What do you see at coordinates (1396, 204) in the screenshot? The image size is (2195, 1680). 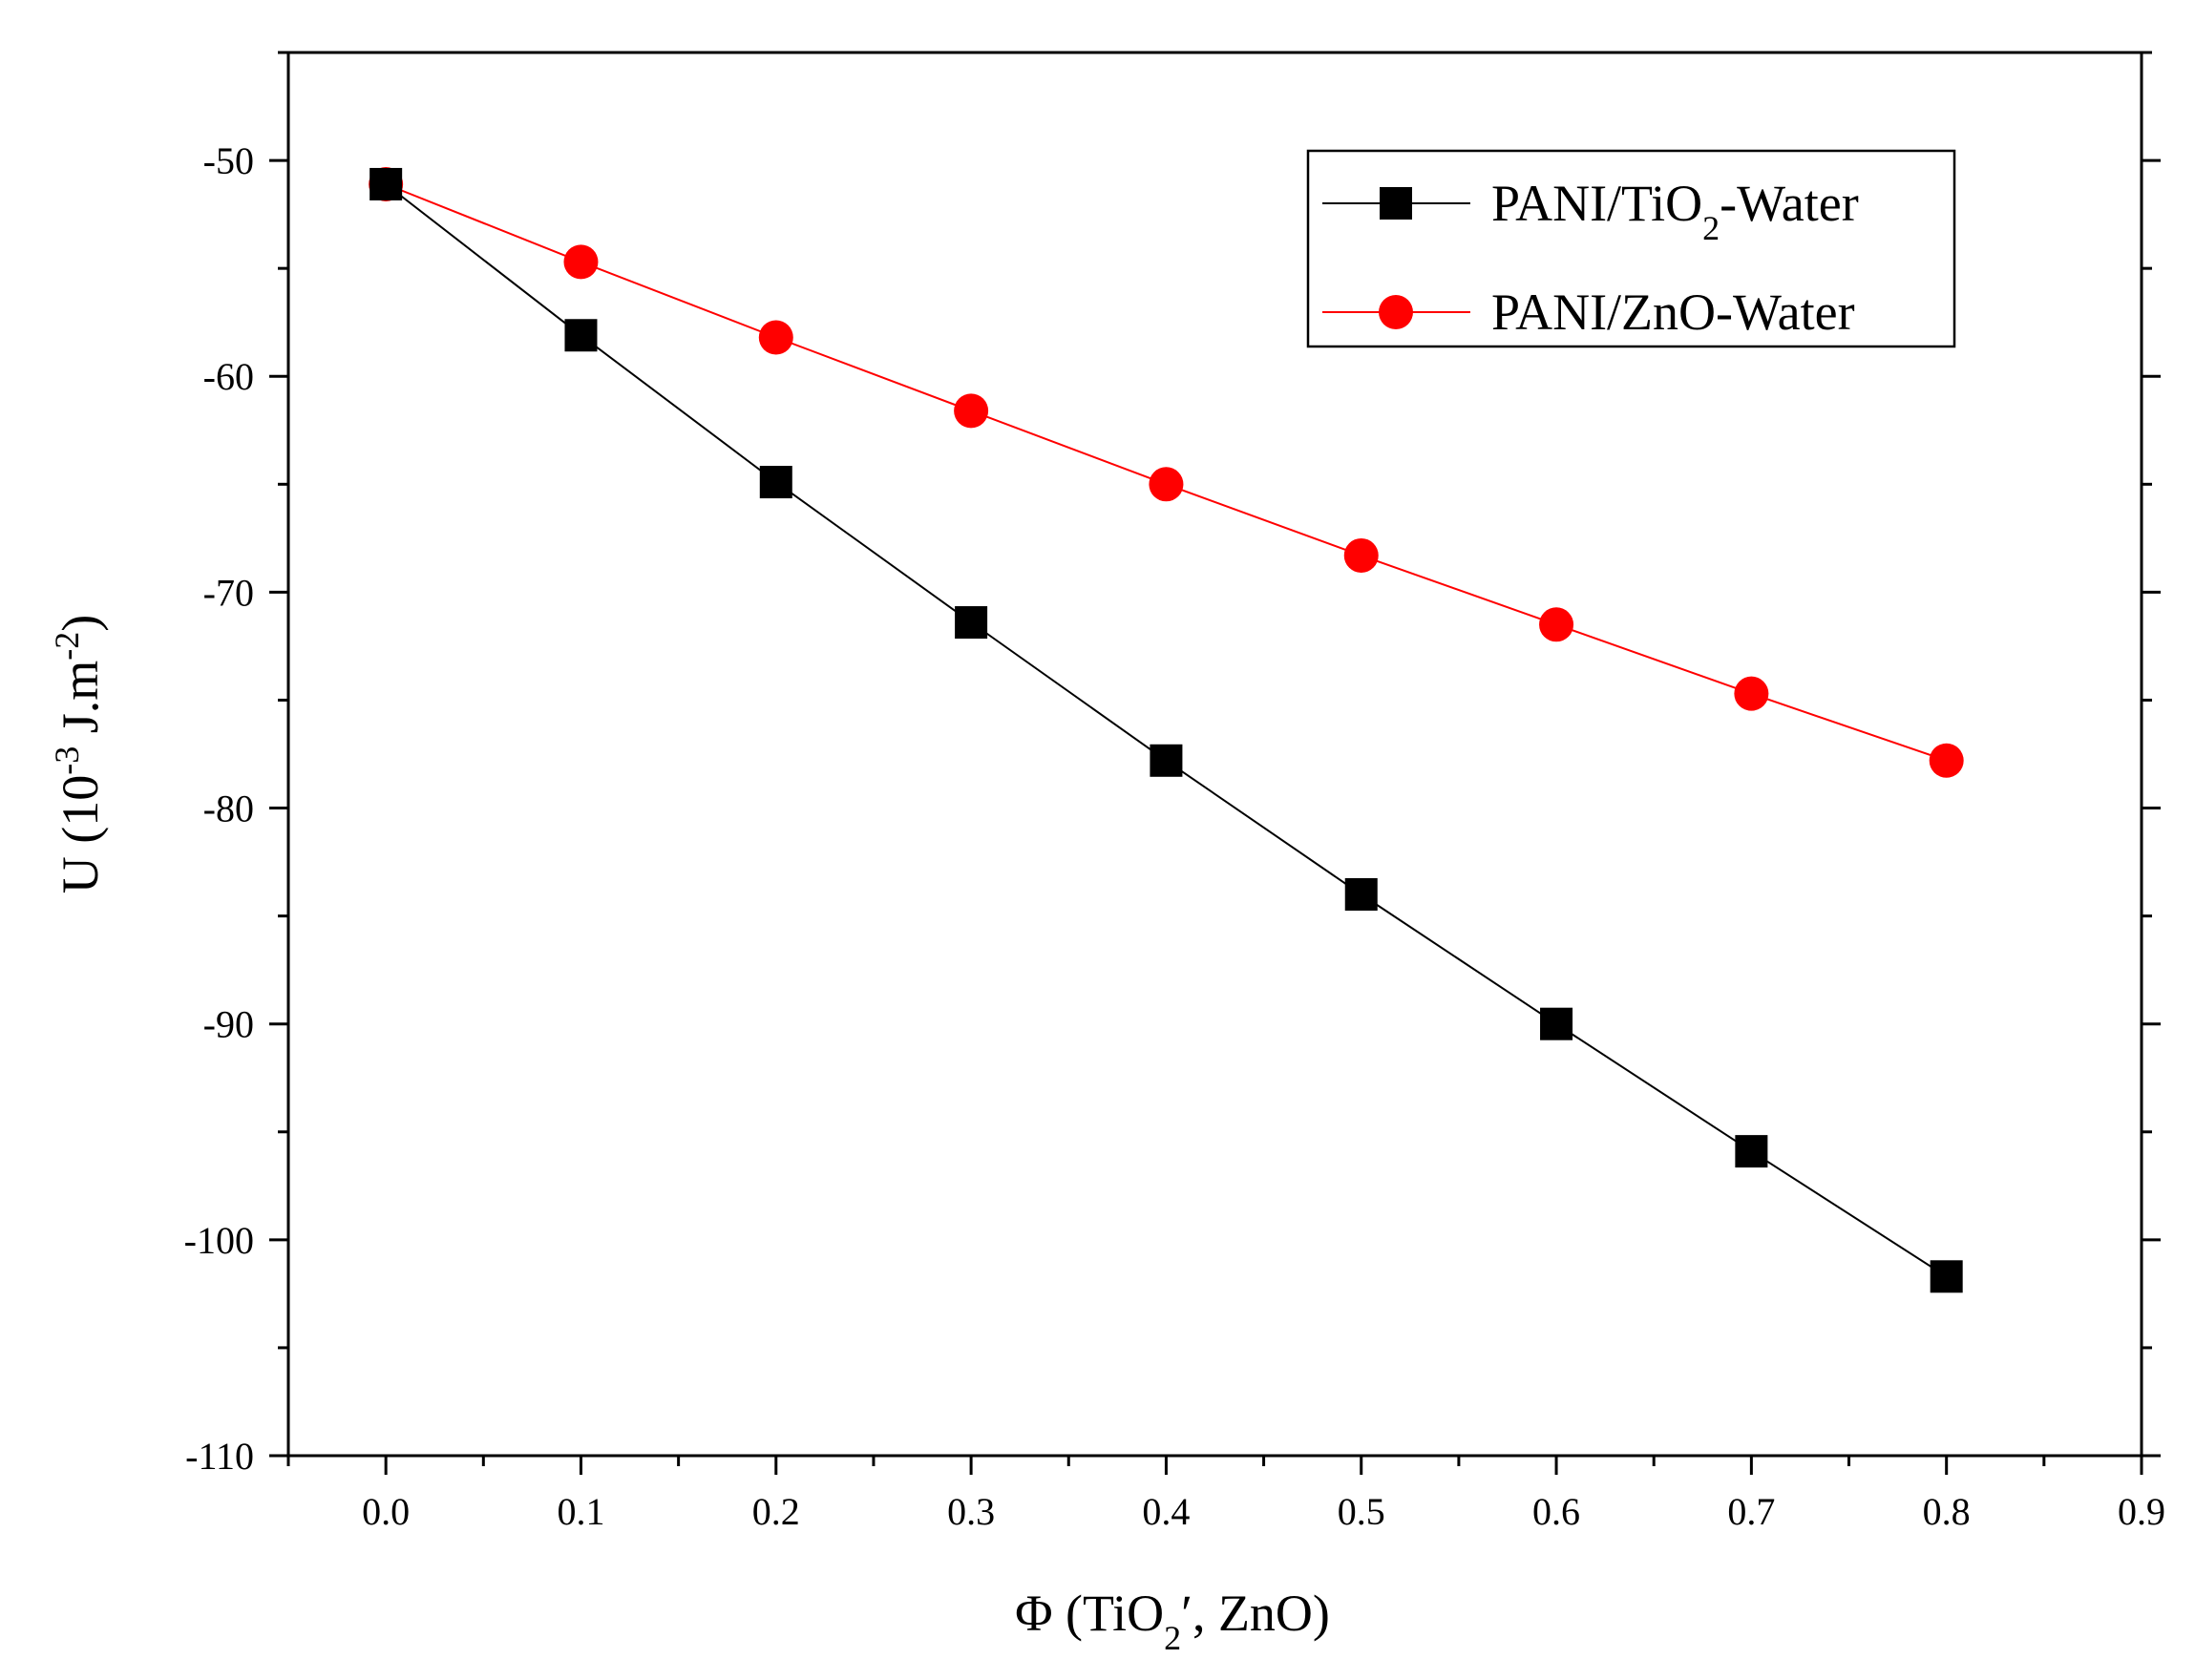 I see `legend-marker-square` at bounding box center [1396, 204].